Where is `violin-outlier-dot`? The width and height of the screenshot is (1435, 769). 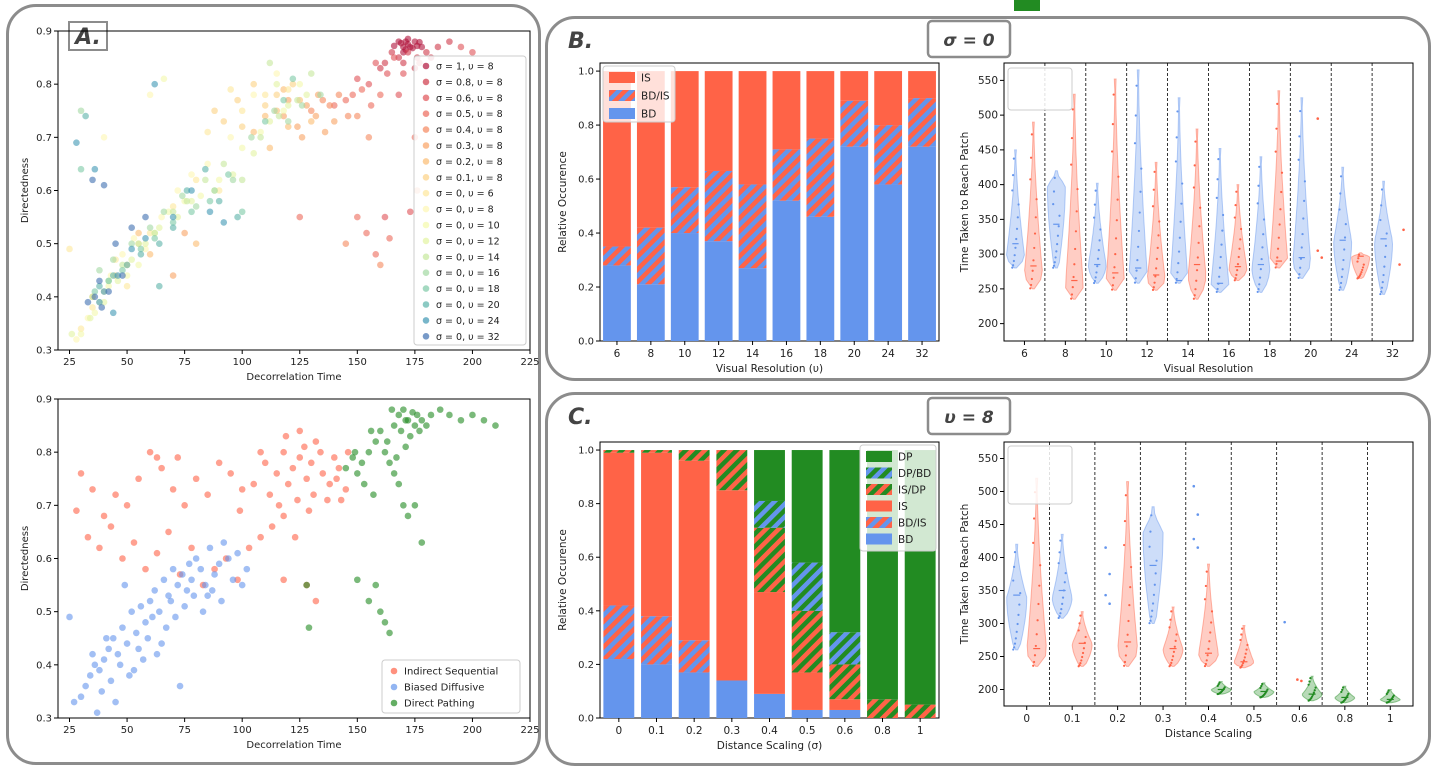
violin-outlier-dot is located at coordinates (1399, 264).